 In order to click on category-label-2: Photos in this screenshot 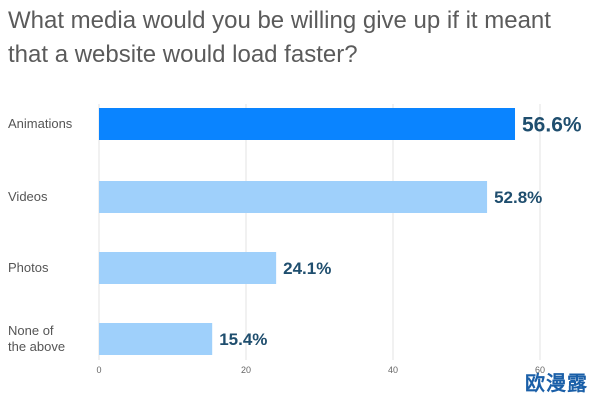, I will do `click(28, 267)`.